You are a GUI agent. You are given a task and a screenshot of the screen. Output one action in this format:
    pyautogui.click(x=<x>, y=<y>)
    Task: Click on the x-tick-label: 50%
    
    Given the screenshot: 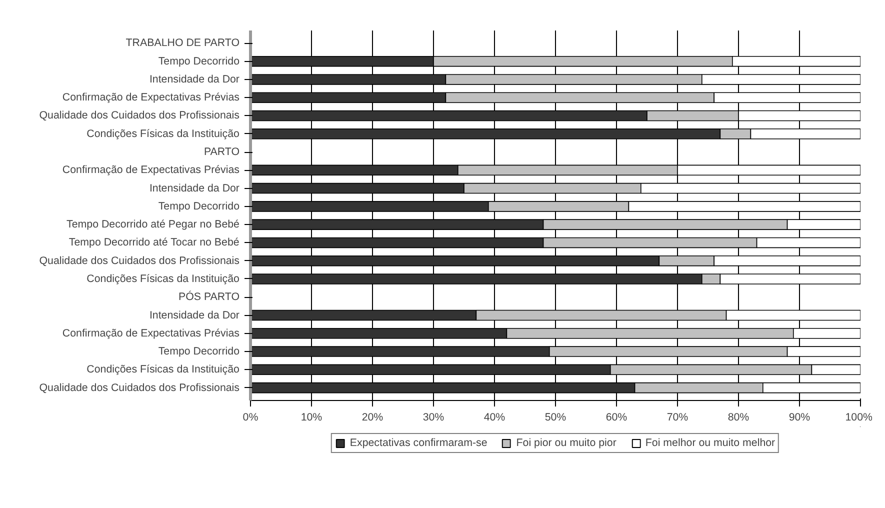 What is the action you would take?
    pyautogui.click(x=555, y=418)
    